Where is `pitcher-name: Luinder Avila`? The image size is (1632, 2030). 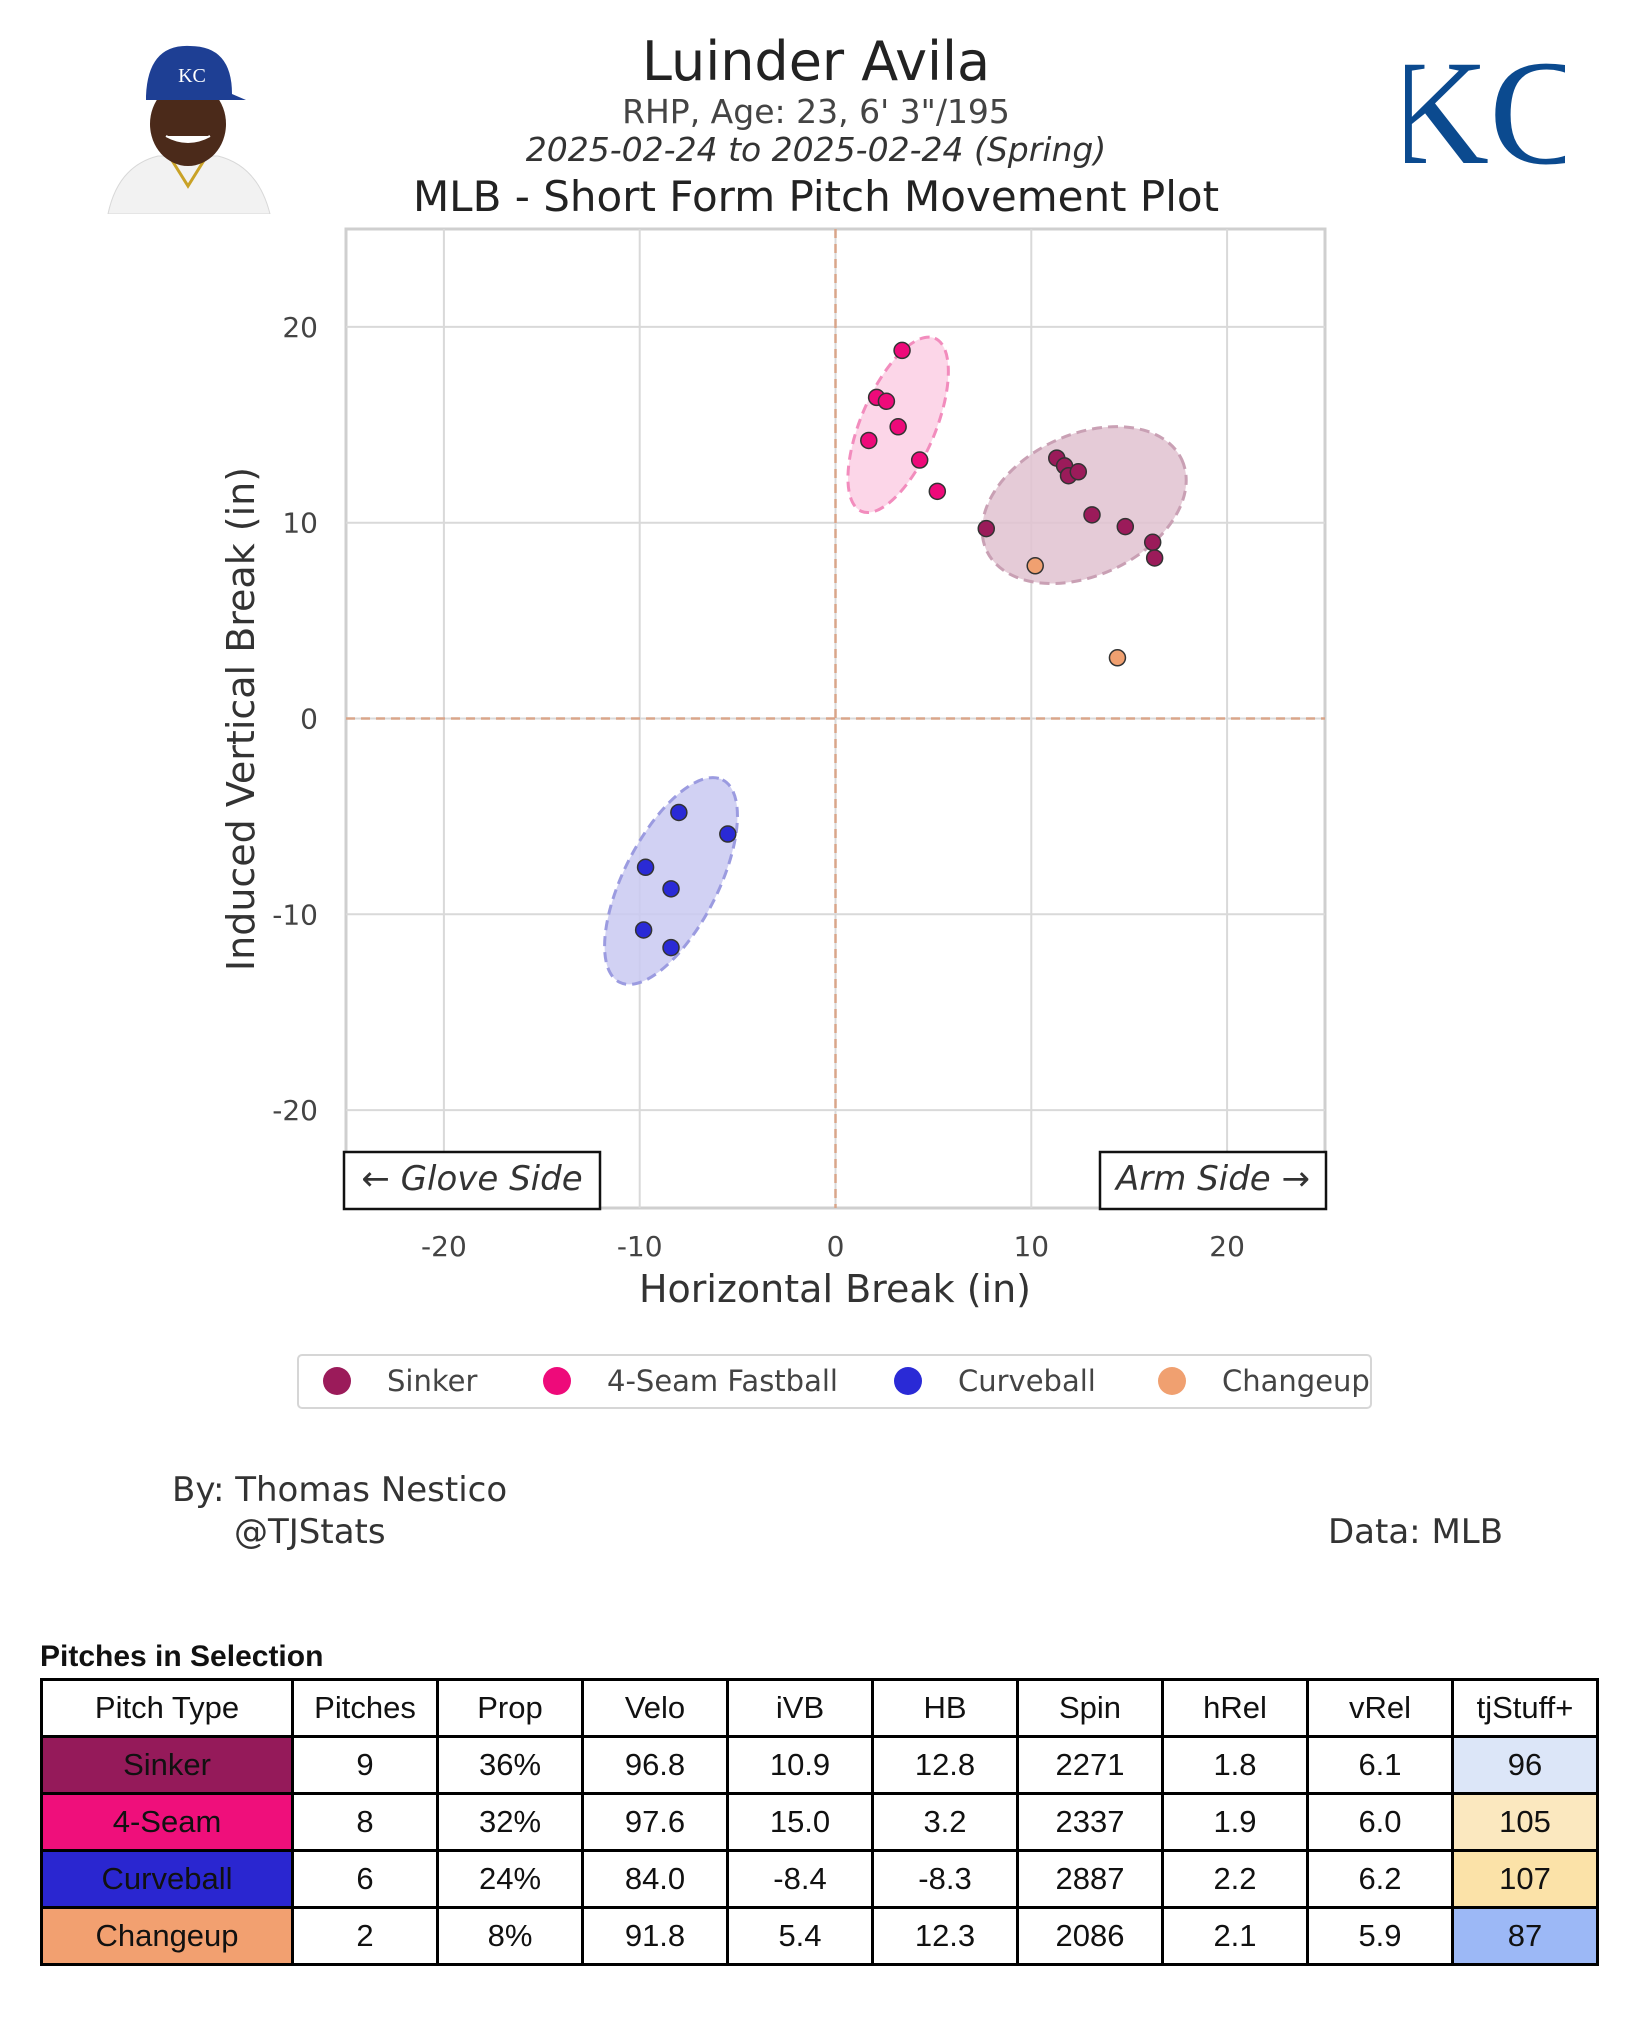
pitcher-name: Luinder Avila is located at coordinates (816, 61).